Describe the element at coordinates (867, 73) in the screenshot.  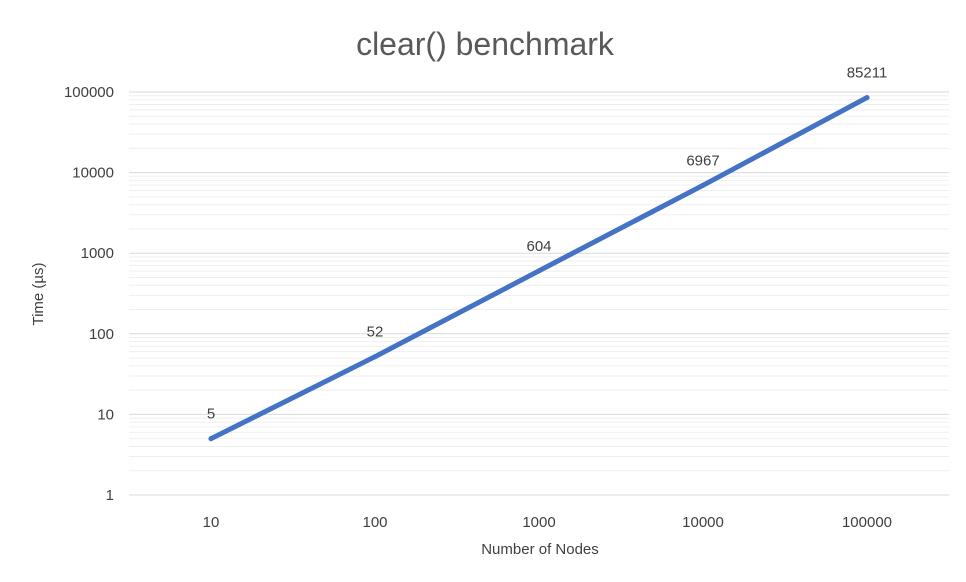
I see `data-label: 85211` at that location.